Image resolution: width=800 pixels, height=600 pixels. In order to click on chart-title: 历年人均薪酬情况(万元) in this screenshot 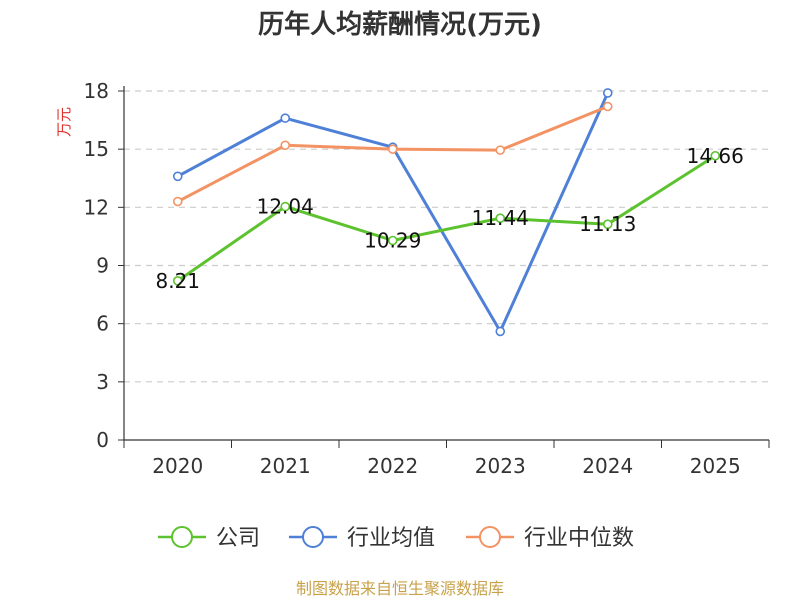, I will do `click(400, 24)`.